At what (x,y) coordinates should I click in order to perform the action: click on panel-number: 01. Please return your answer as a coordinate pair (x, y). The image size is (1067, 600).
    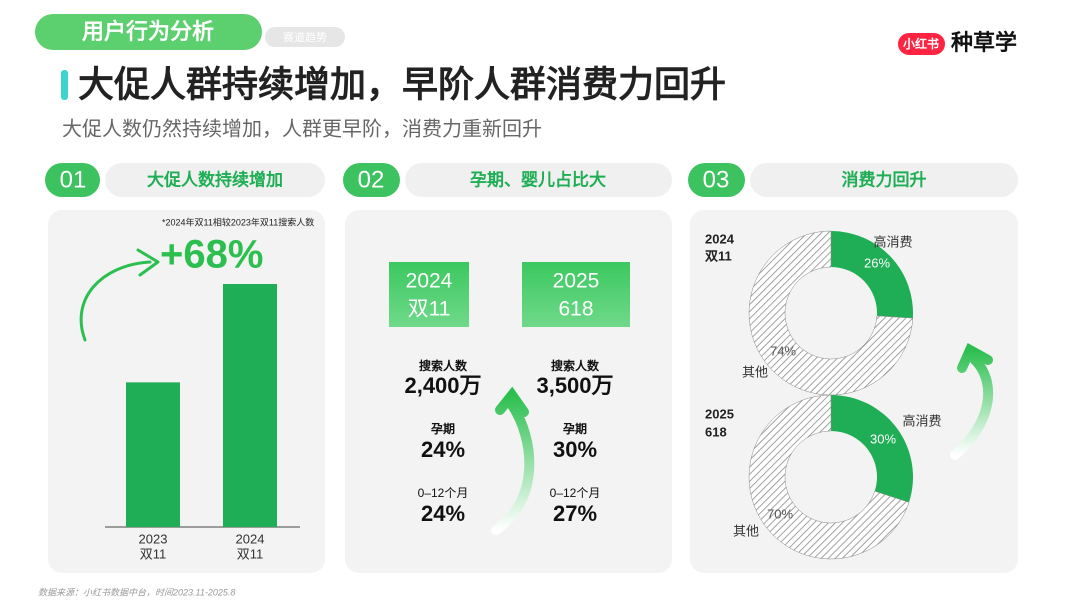
    Looking at the image, I should click on (73, 179).